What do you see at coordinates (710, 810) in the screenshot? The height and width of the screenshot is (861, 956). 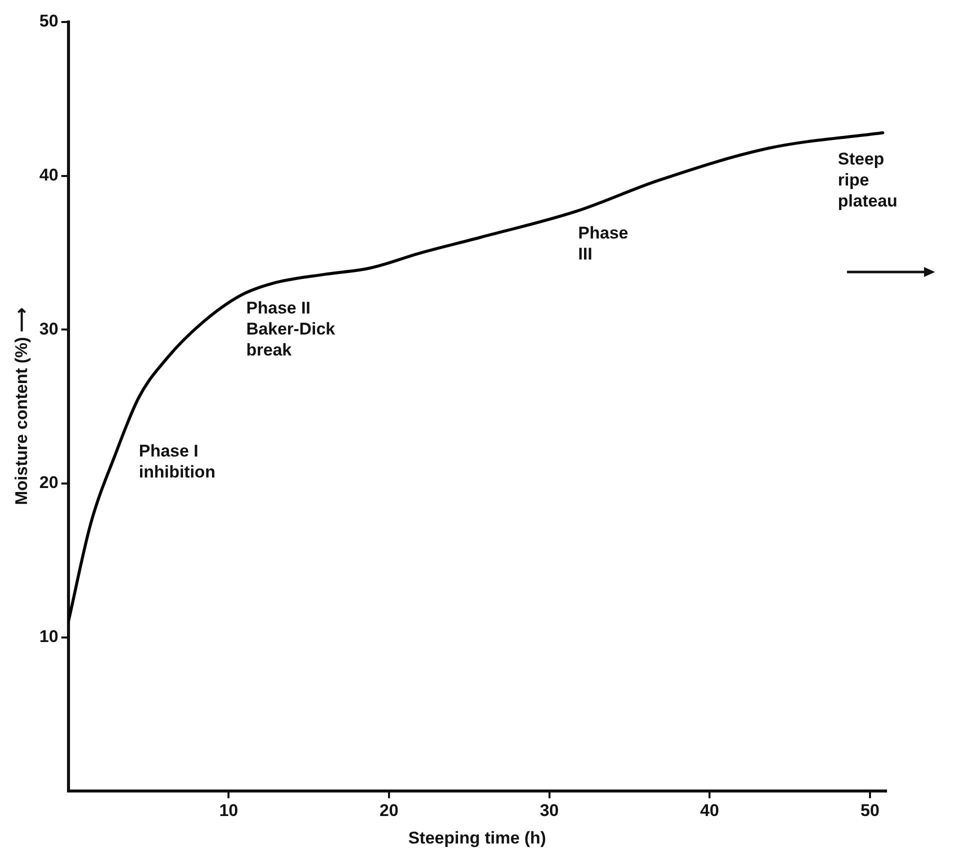 I see `x-tick-label: 40` at bounding box center [710, 810].